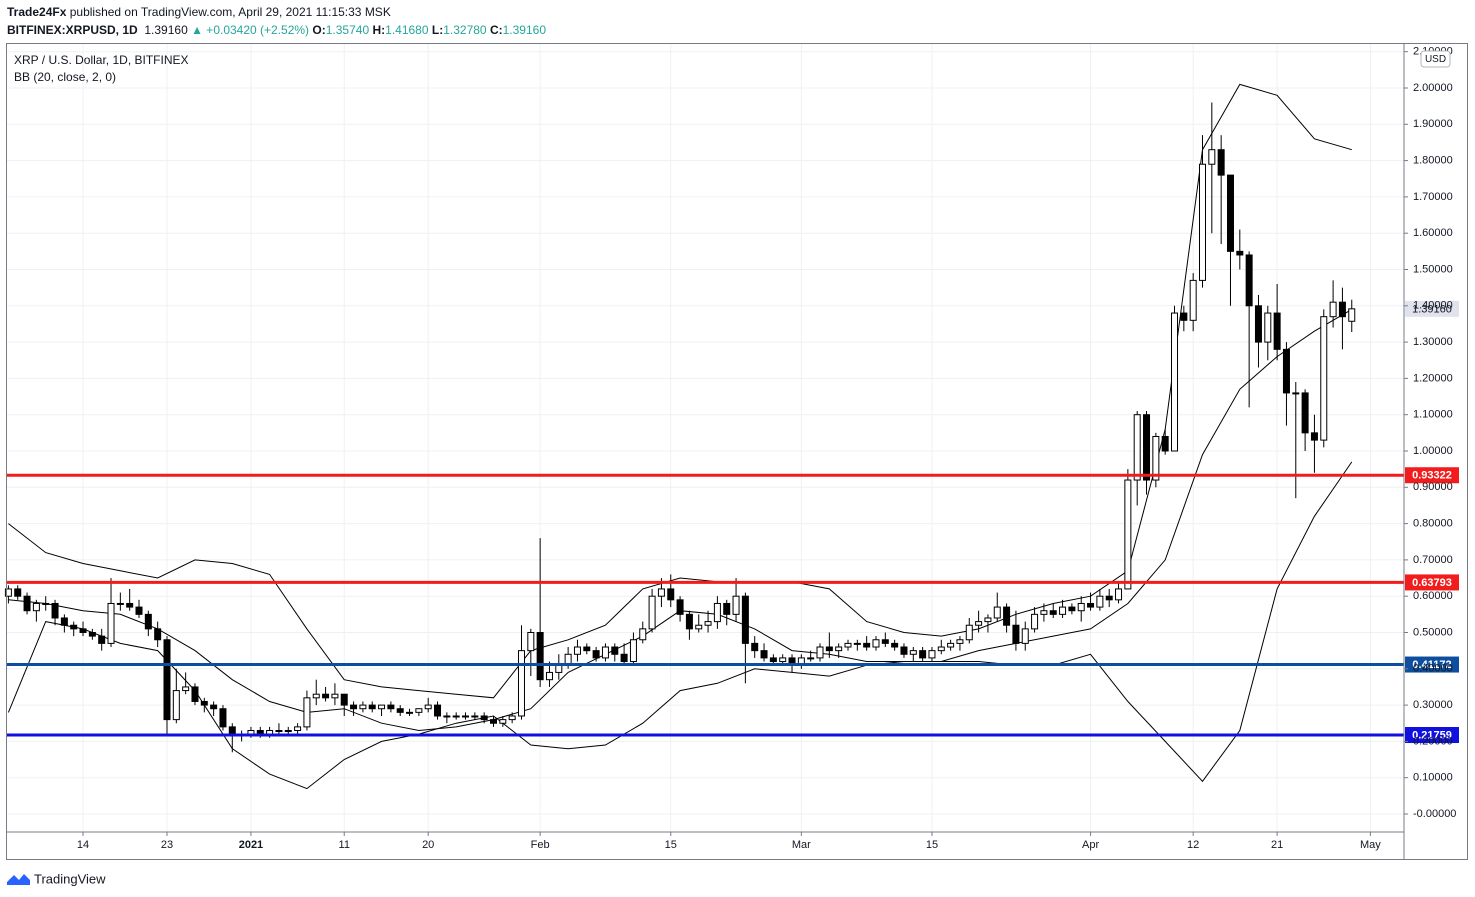 Image resolution: width=1475 pixels, height=897 pixels. What do you see at coordinates (167, 845) in the screenshot?
I see `x-tick-label: 23` at bounding box center [167, 845].